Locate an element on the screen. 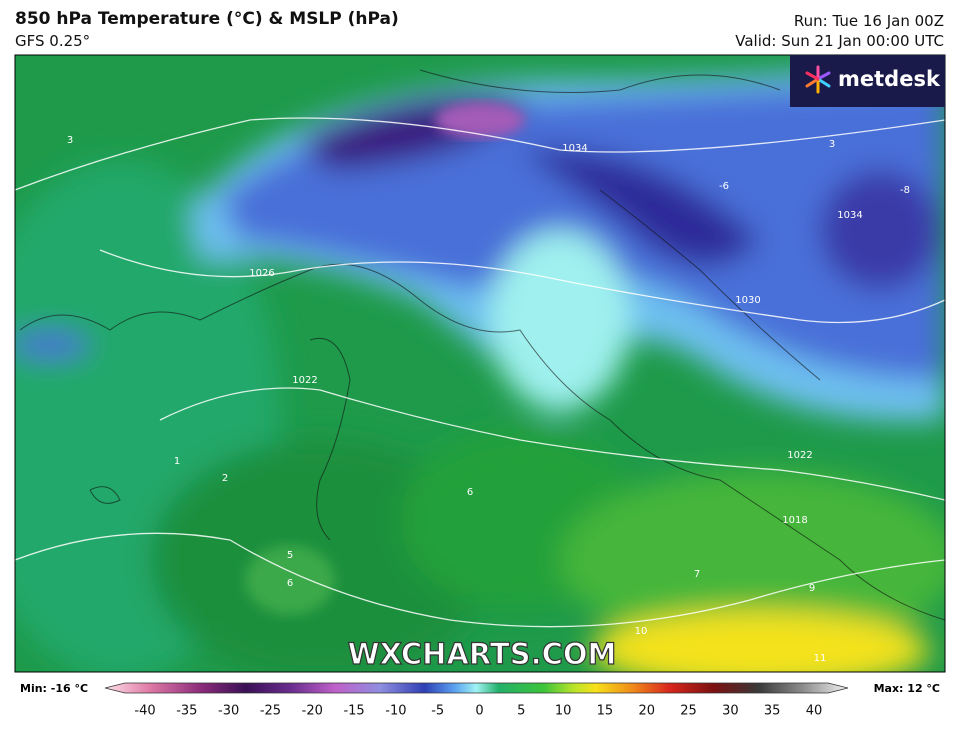  contour-label: 9 is located at coordinates (812, 588).